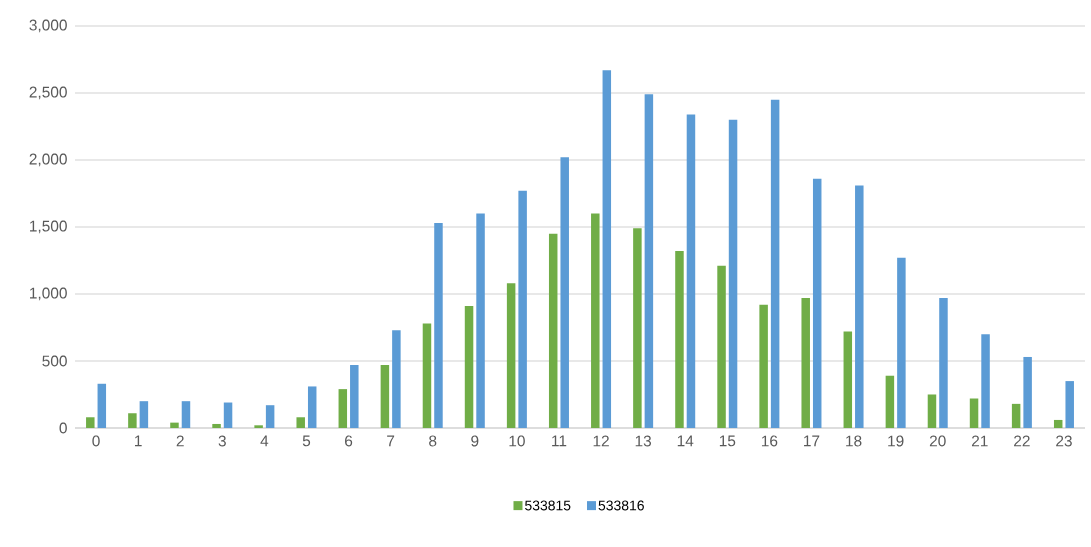 This screenshot has width=1091, height=547. I want to click on y-tick-label: 1,000, so click(48, 294).